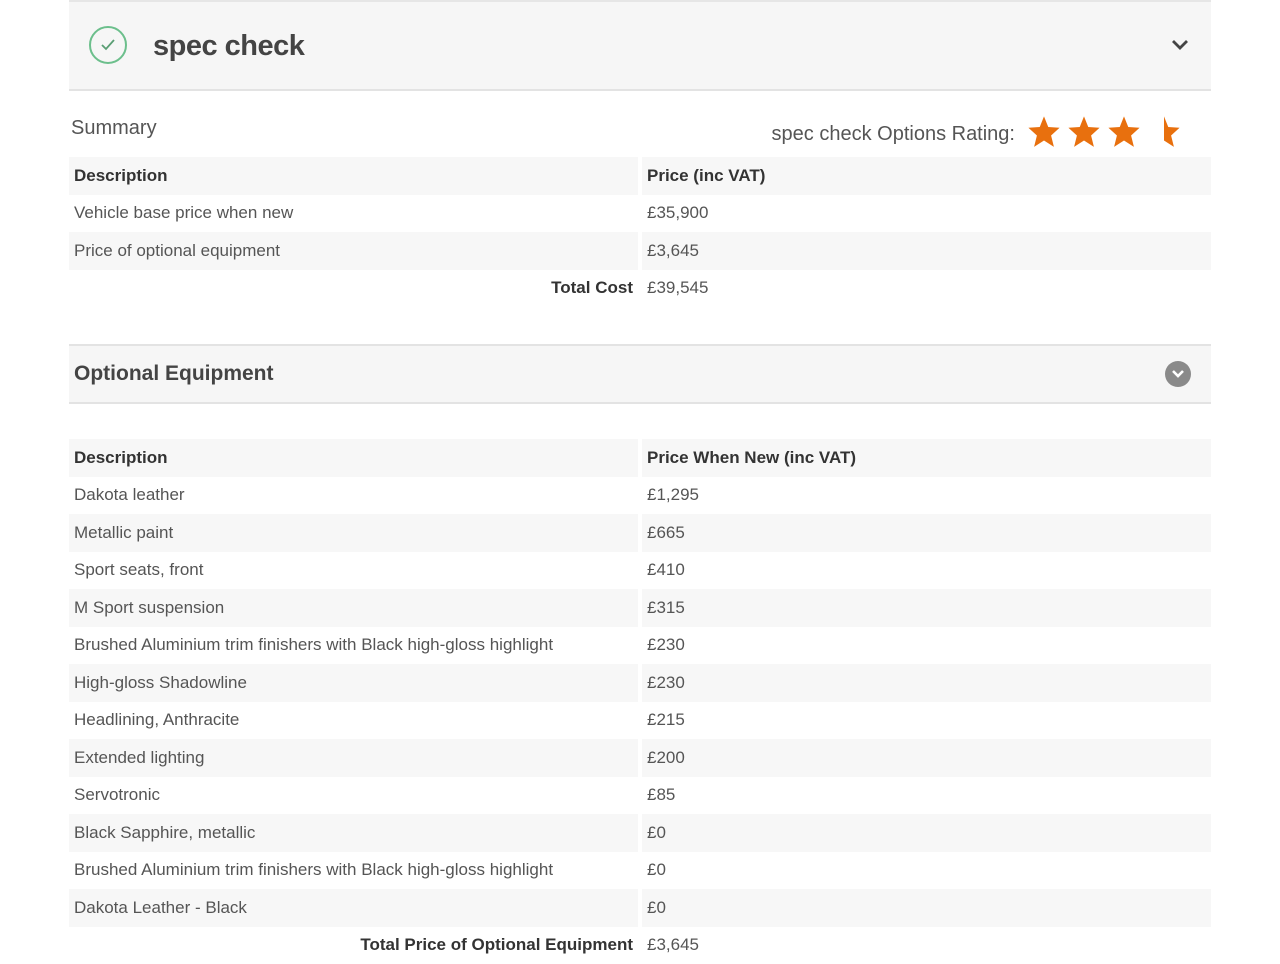 This screenshot has height=964, width=1280. Describe the element at coordinates (640, 374) in the screenshot. I see `optional-equipment-header: Optional Equipment` at that location.